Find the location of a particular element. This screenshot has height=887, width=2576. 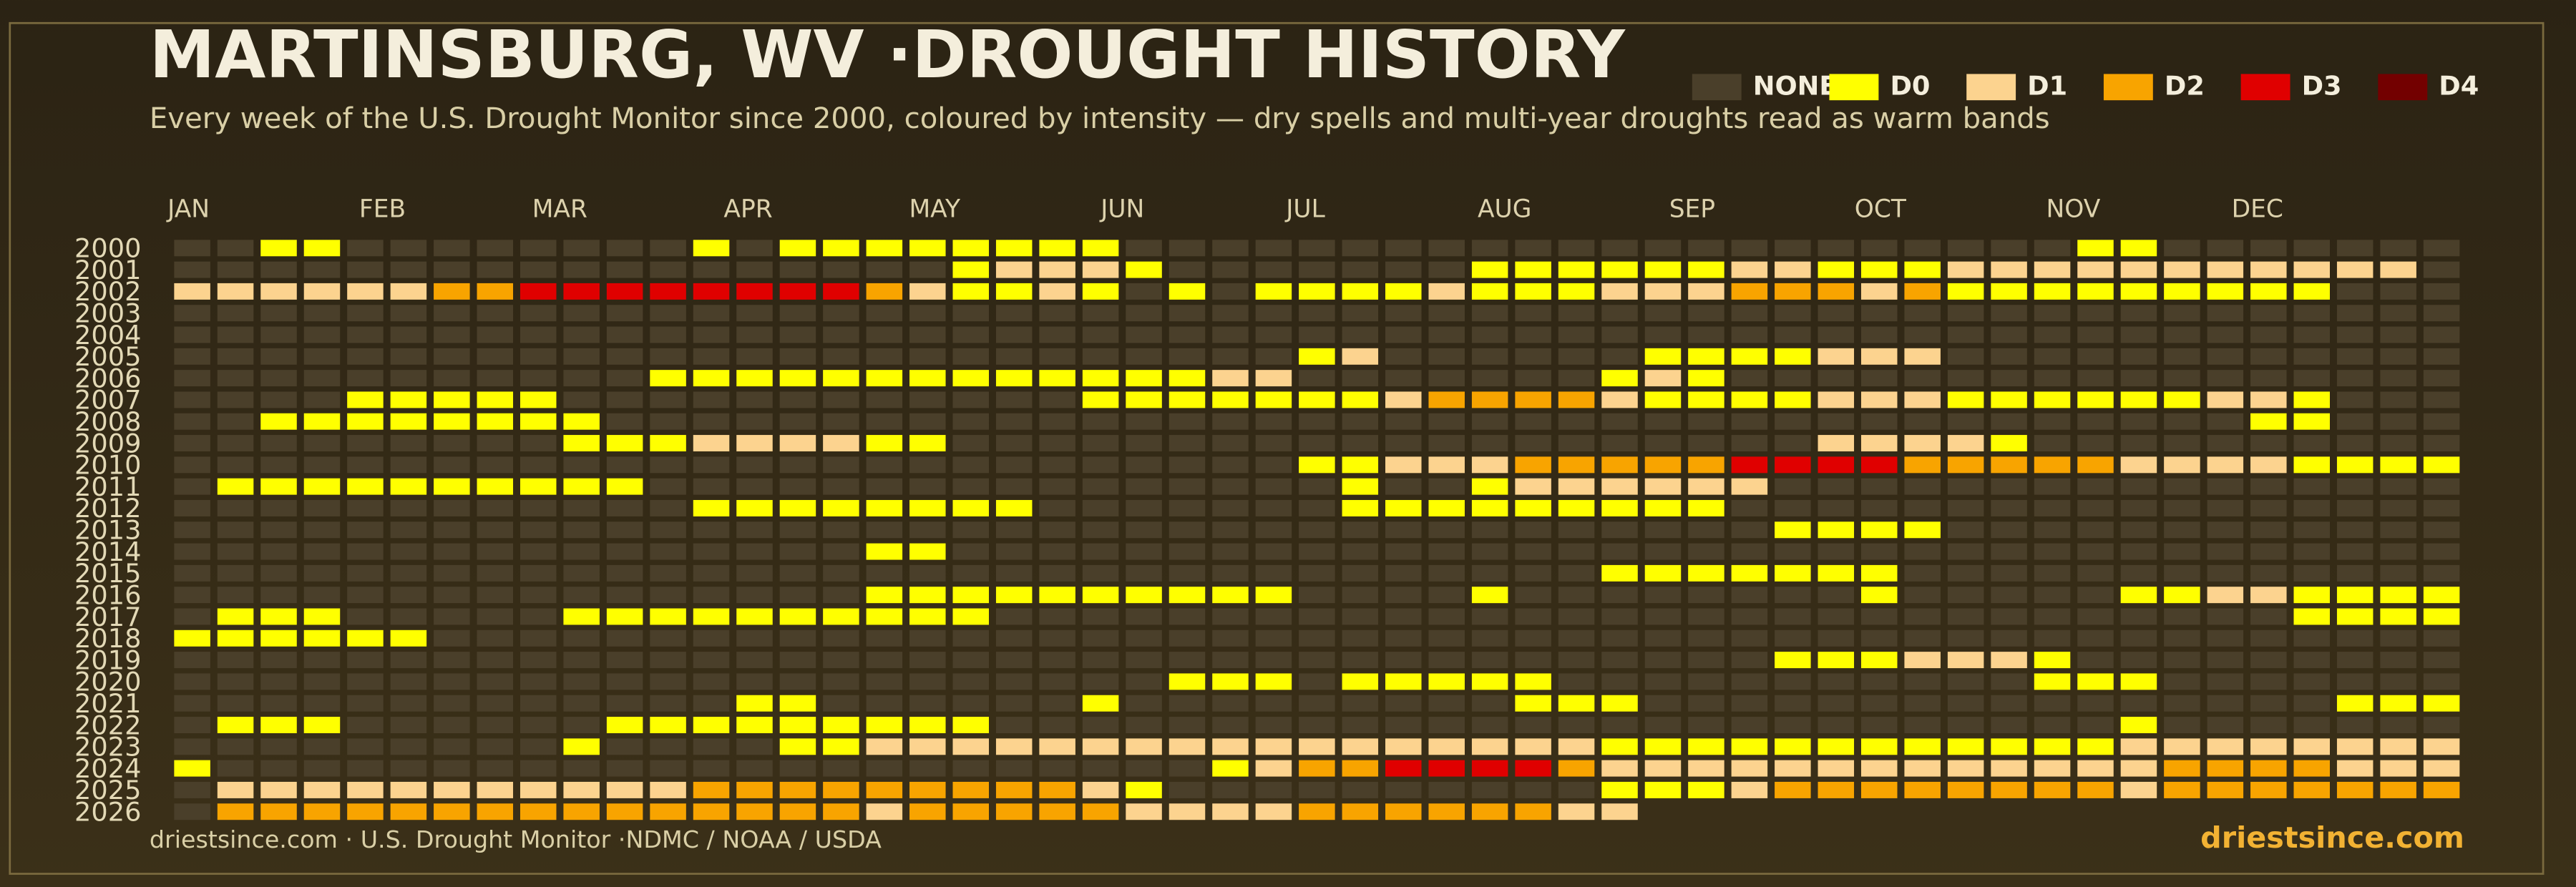

year-label: 2003 is located at coordinates (107, 313).